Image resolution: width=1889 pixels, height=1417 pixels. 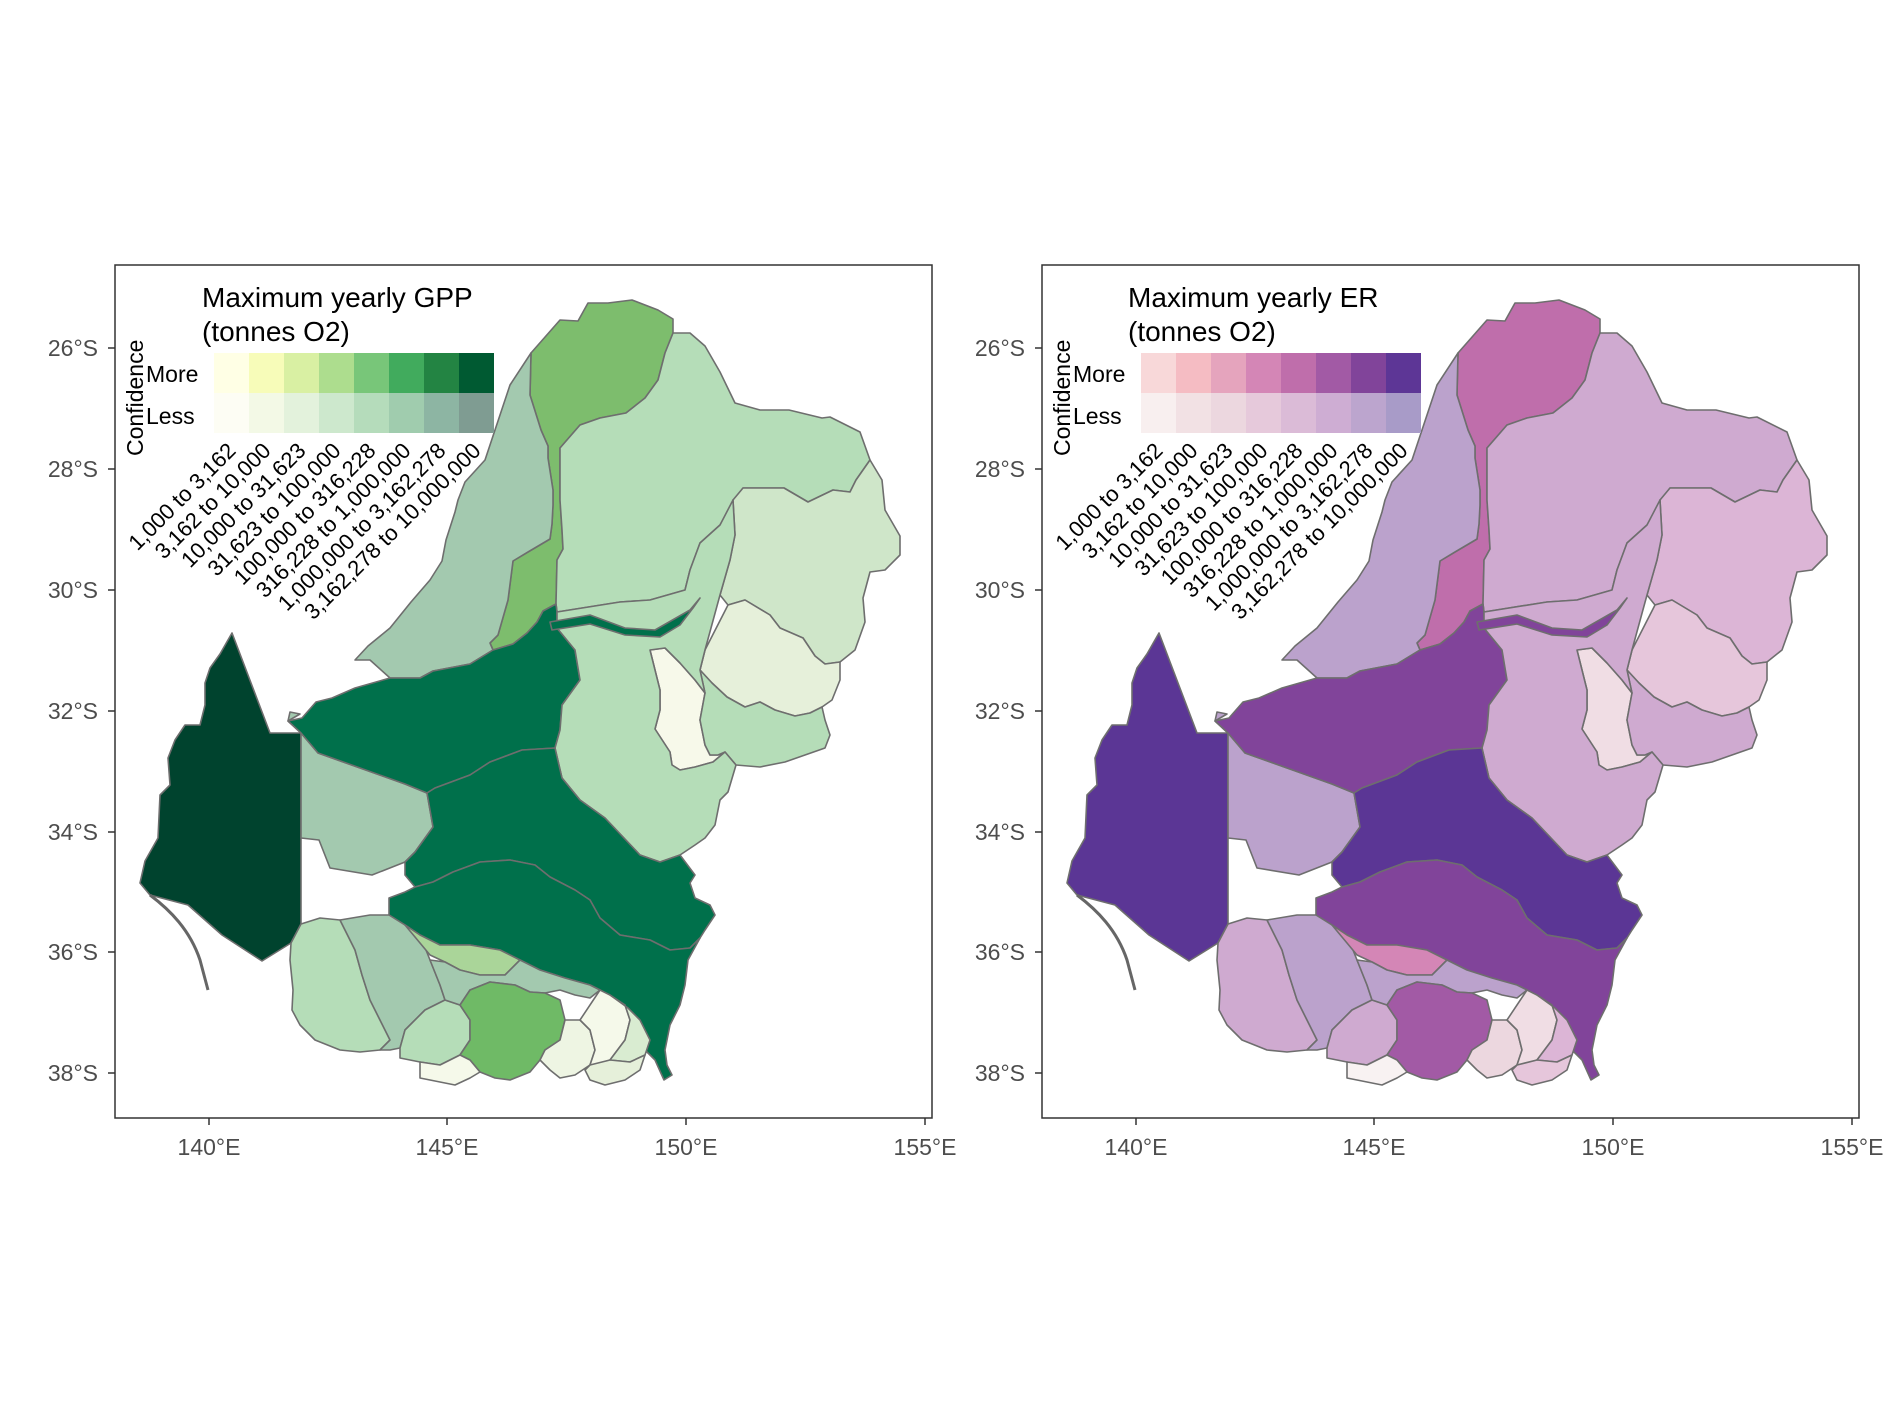 I want to click on legend-title: Maximum yearly ER, so click(x=1253, y=297).